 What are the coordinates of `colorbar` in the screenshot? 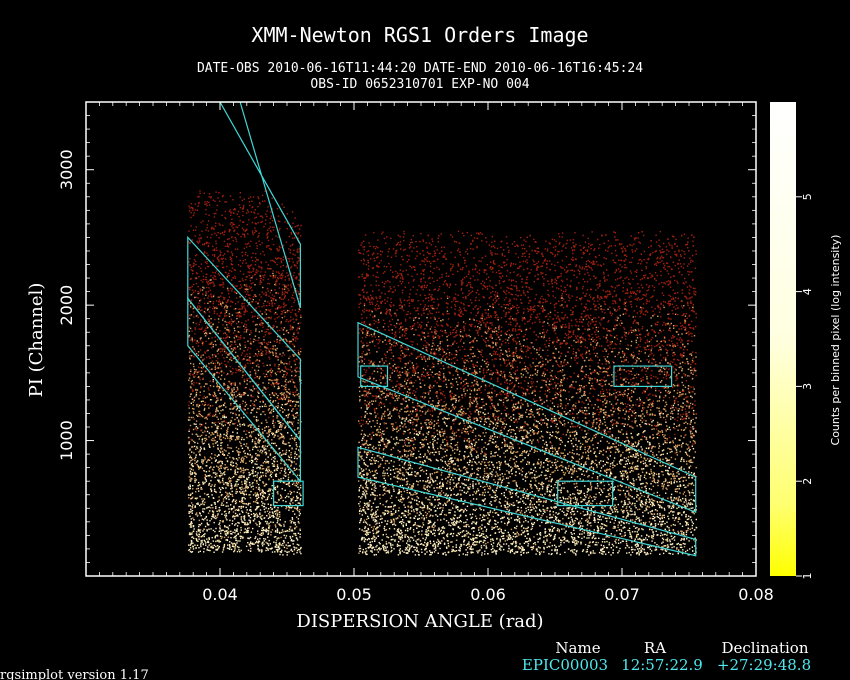 It's located at (783, 339).